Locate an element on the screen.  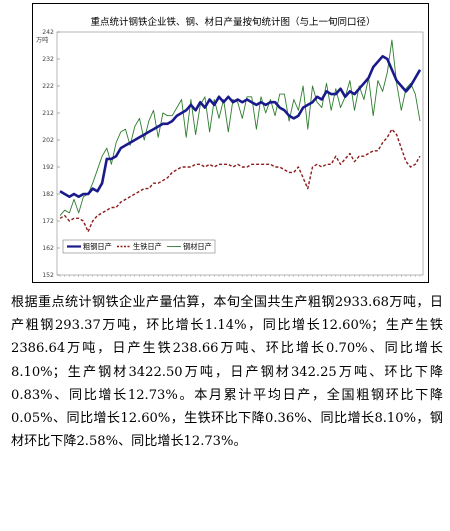
y-tick-label: 162 is located at coordinates (48, 248).